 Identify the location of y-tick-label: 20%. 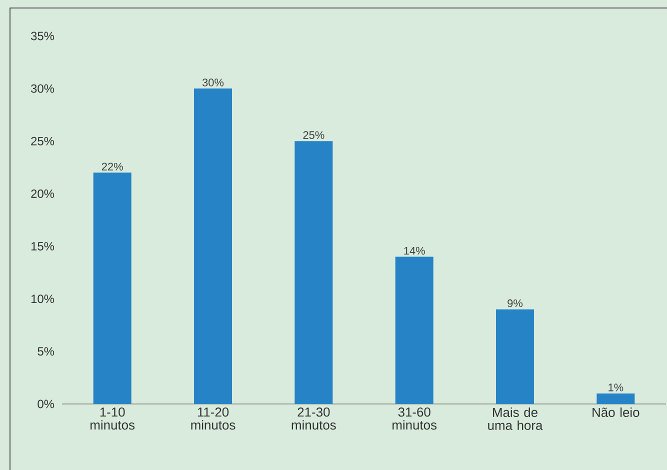
(42, 193).